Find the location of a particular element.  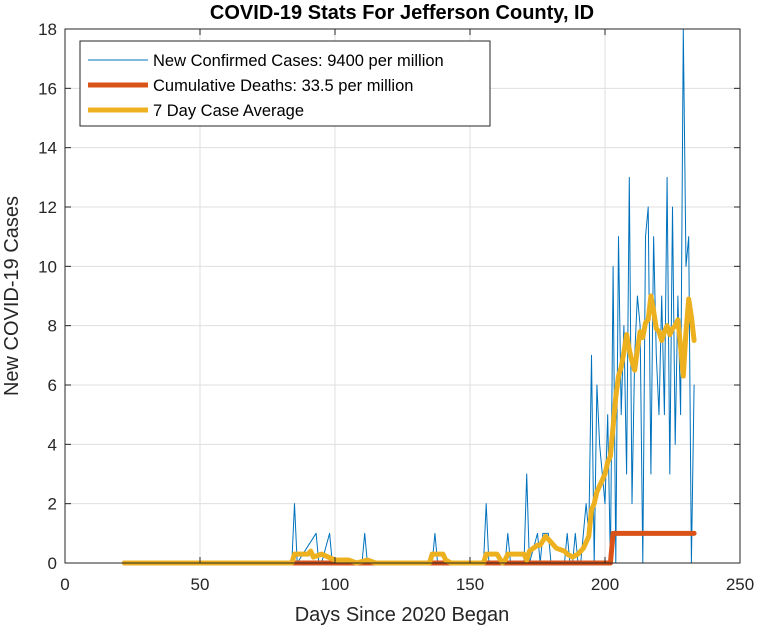

legend-label-cumulative-deaths: Cumulative Deaths: 33.5 per million is located at coordinates (283, 86).